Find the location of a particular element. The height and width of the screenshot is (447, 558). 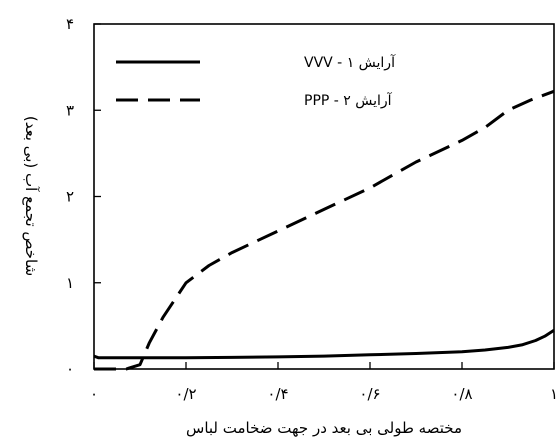

x-tick-label: ۰/۶ is located at coordinates (369, 394).